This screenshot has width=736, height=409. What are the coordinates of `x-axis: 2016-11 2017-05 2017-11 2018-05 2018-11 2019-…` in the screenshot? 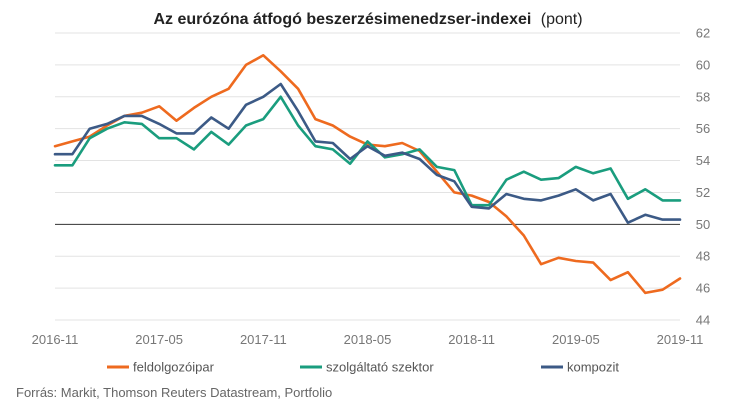 It's located at (368, 339).